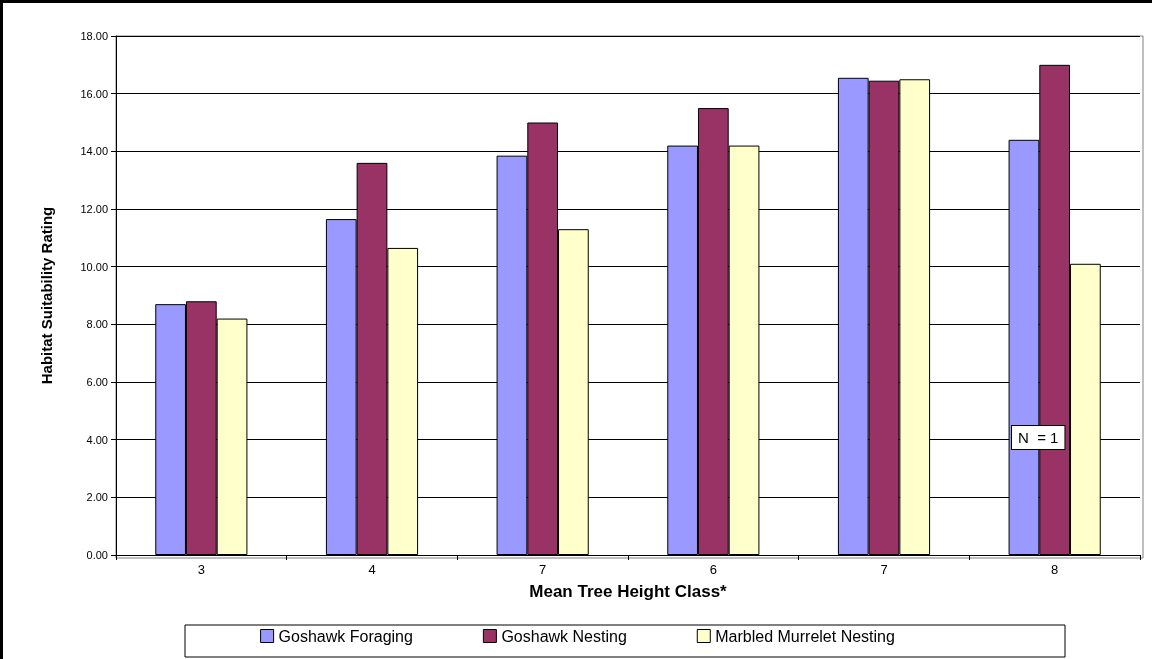 Image resolution: width=1152 pixels, height=659 pixels. I want to click on legend-label: Marbled Murrelet Nesting, so click(805, 636).